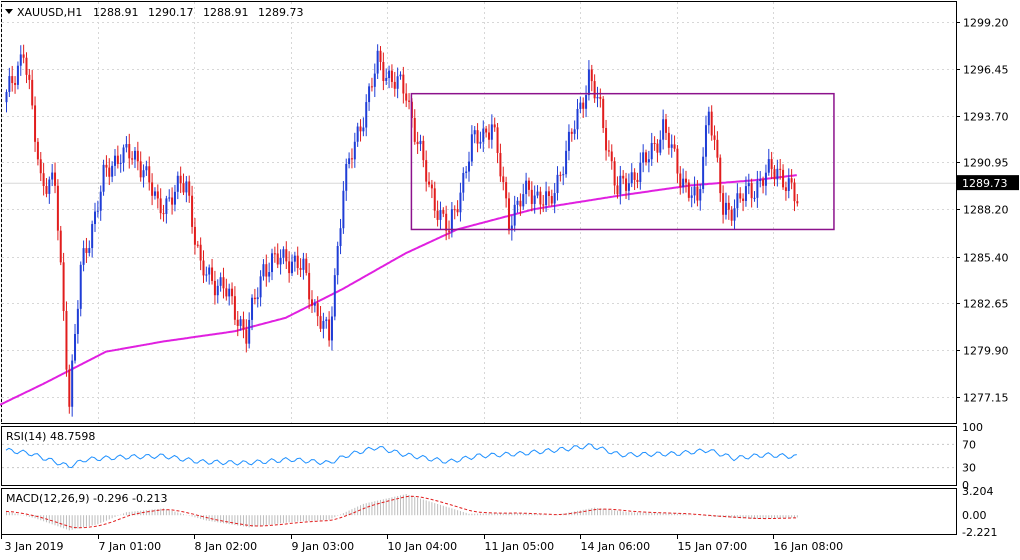 The width and height of the screenshot is (1020, 560). I want to click on price-tick-label: 1282.65, so click(986, 304).